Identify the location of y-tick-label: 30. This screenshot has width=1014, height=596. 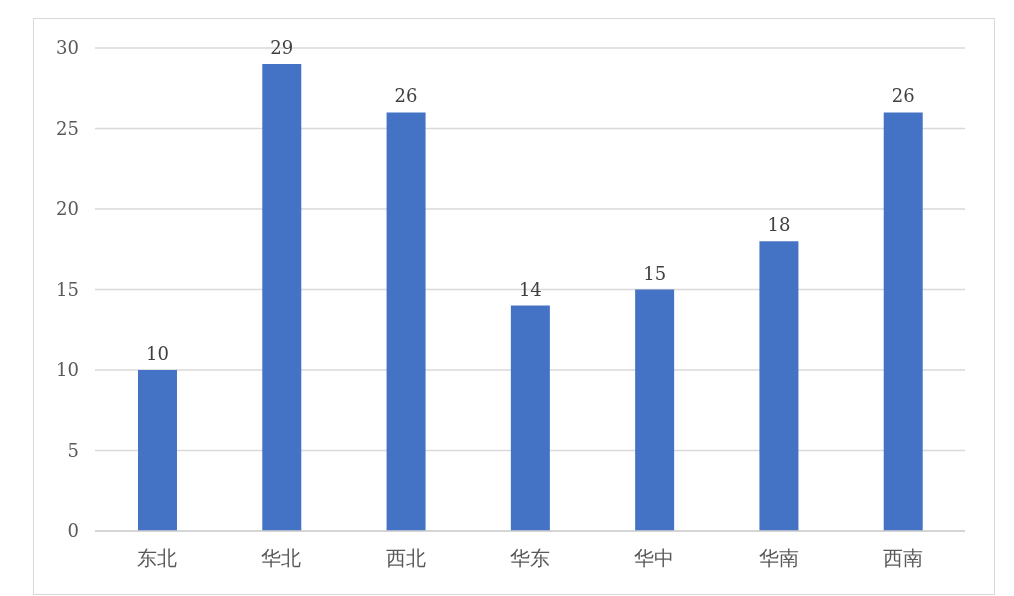
(67, 48).